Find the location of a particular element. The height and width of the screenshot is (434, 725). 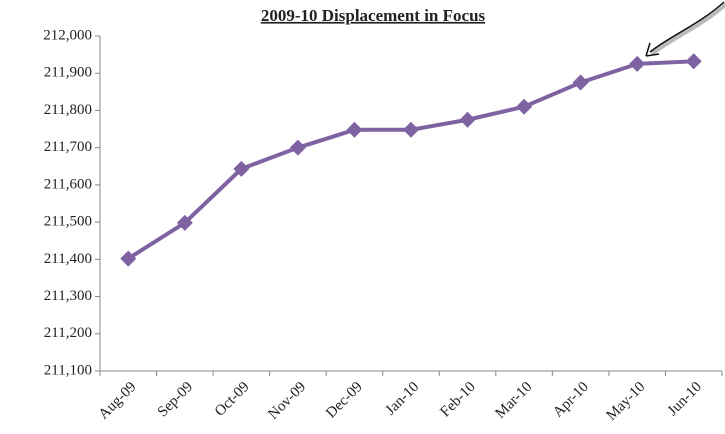

y-tick-label: 211,200 is located at coordinates (68, 333).